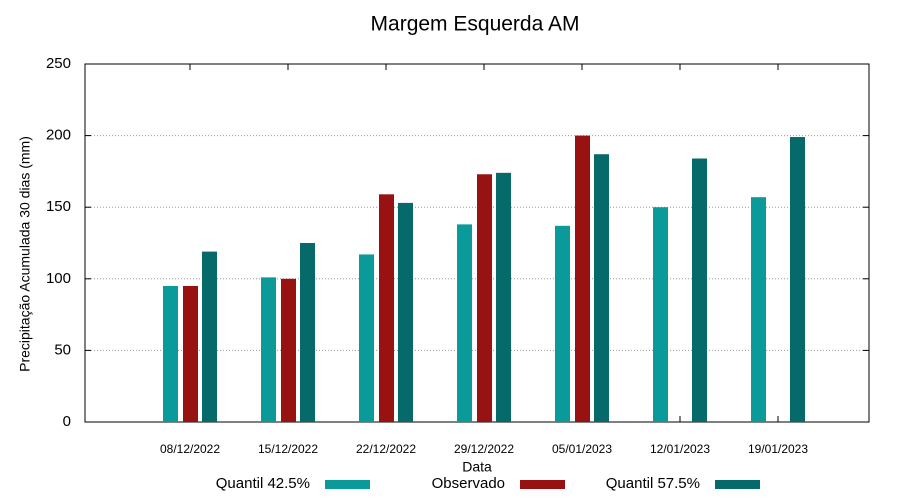 The image size is (900, 500). Describe the element at coordinates (25, 254) in the screenshot. I see `y-axis-label: Precipitação Acumulada 30 dias (mm)` at that location.